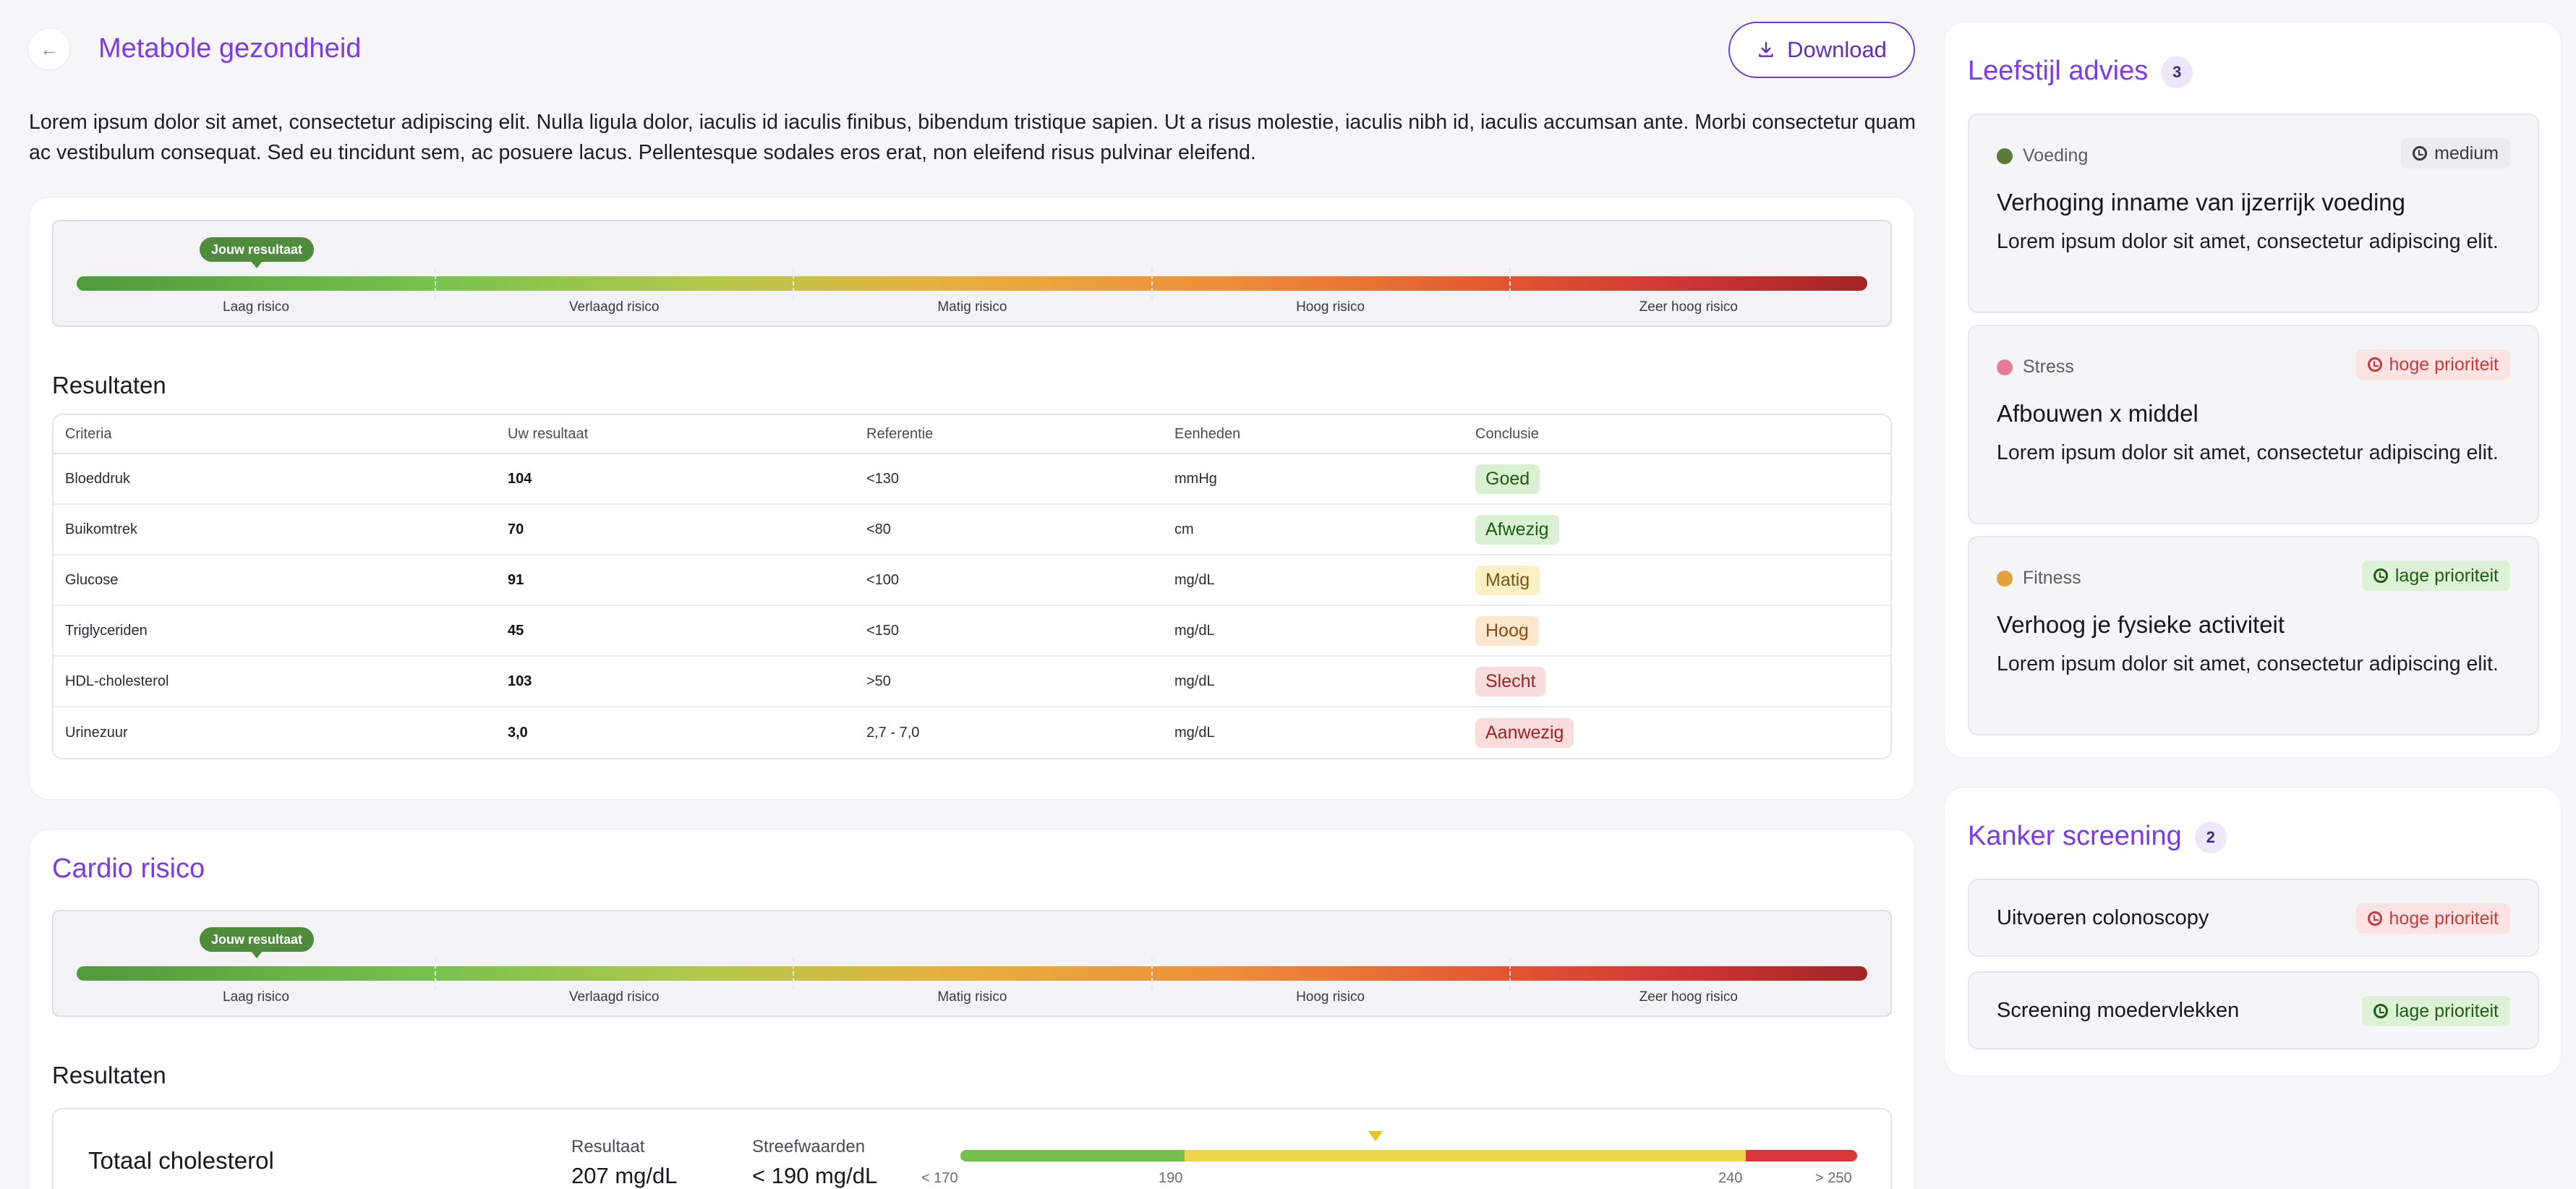 The height and width of the screenshot is (1189, 2576). I want to click on screening-item: Uitvoeren colonoscopy hoge prioriteit, so click(2253, 918).